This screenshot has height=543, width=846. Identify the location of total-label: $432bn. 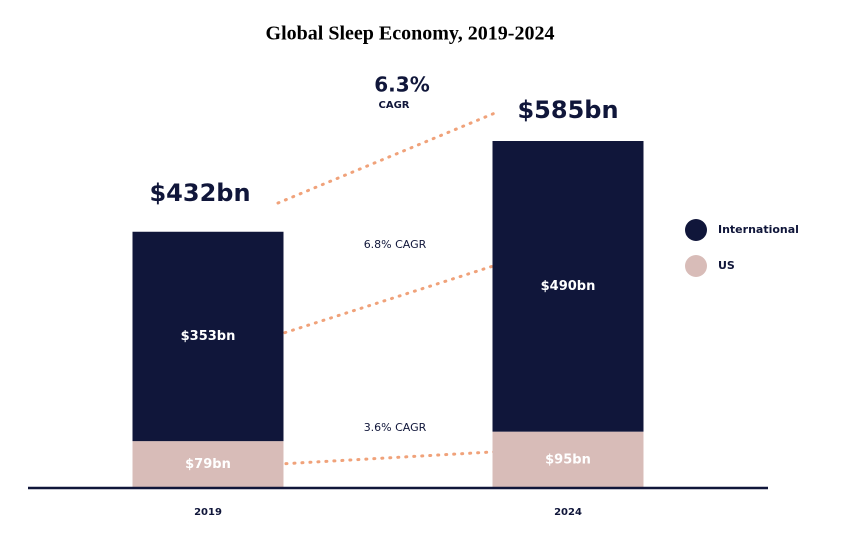
(199, 193).